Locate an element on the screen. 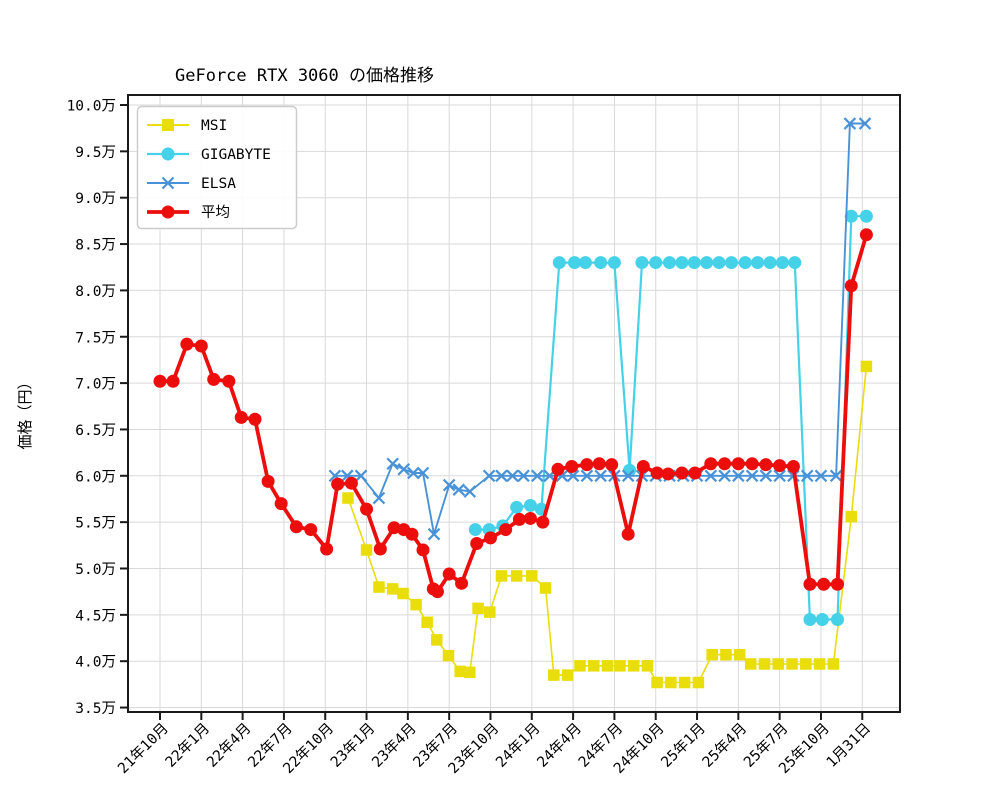  legend: MSI GIGABYTE ELSA 平均 is located at coordinates (217, 167).